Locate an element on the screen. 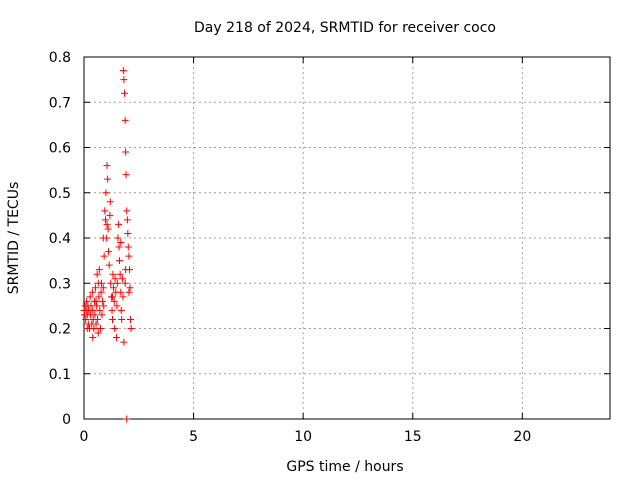  data-points is located at coordinates (107, 245).